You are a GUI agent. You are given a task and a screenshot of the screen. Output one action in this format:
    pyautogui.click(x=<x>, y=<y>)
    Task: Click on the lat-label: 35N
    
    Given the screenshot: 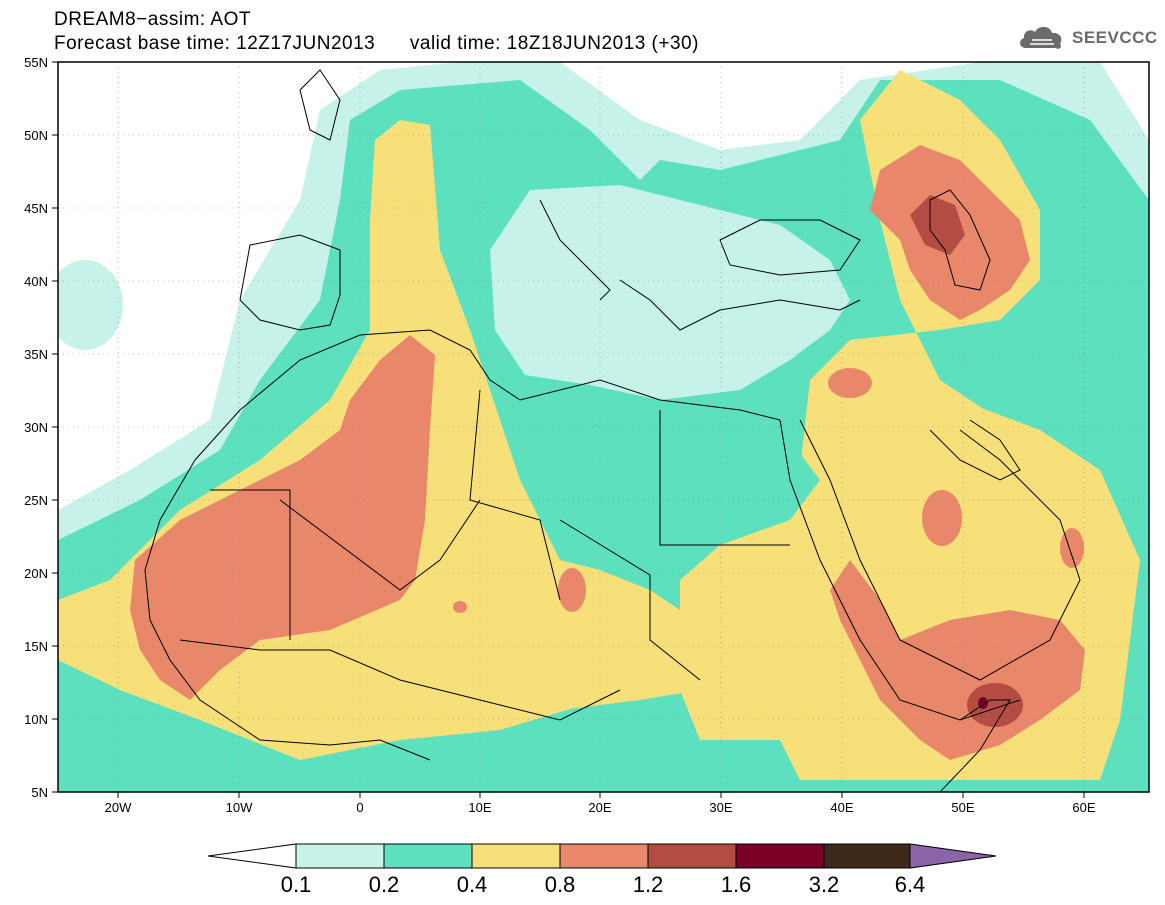 What is the action you would take?
    pyautogui.click(x=36, y=354)
    